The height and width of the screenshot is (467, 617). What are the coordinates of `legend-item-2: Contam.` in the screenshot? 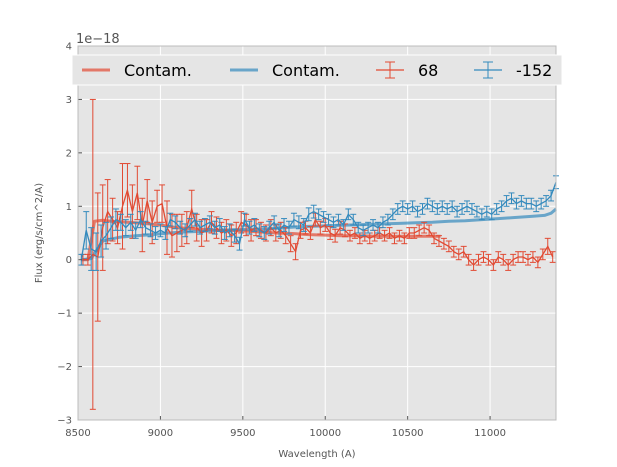 It's located at (285, 70).